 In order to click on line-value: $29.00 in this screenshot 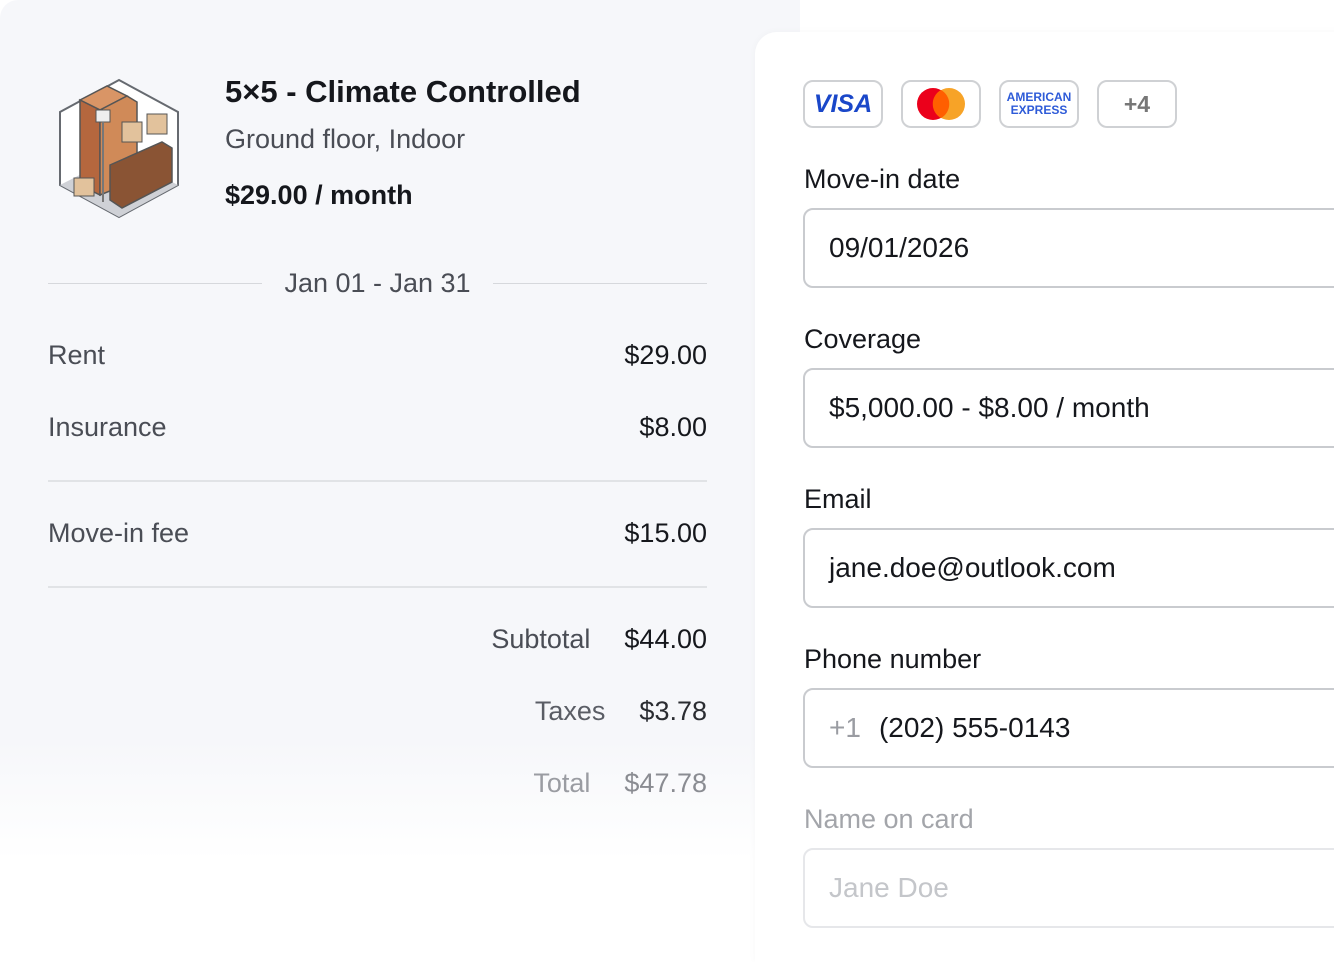, I will do `click(665, 355)`.